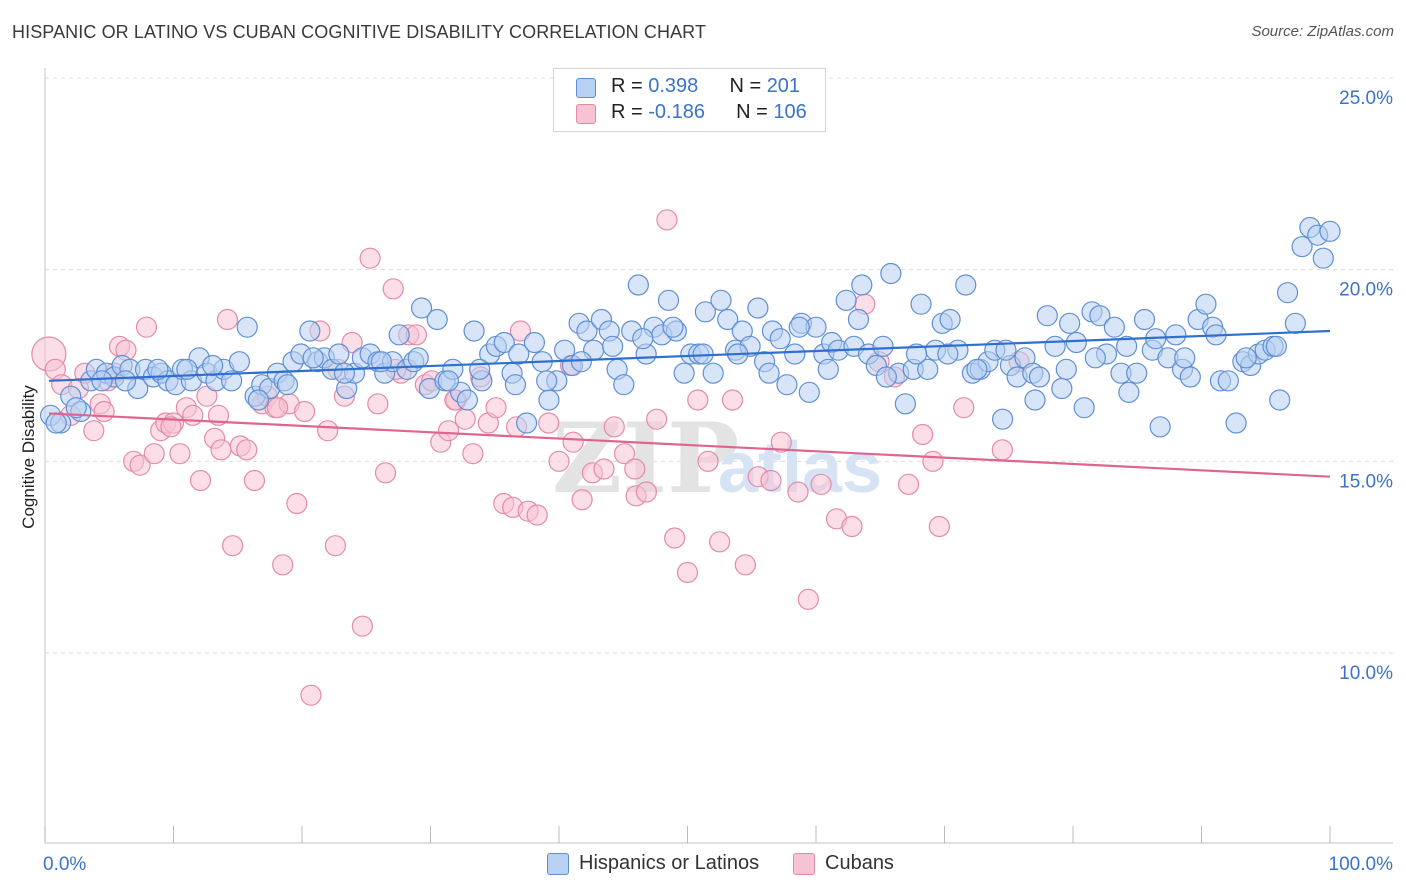  I want to click on legend-n-value: 201, so click(783, 86).